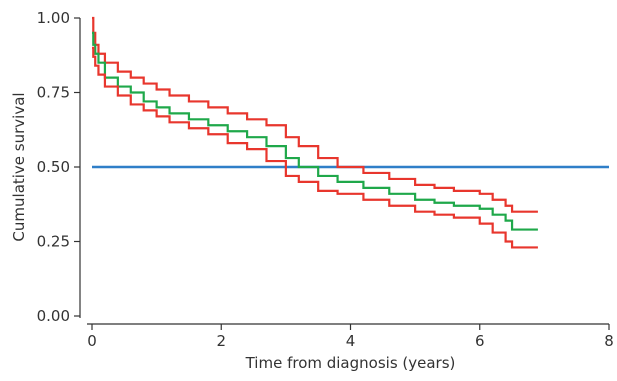 Image resolution: width=617 pixels, height=381 pixels. Describe the element at coordinates (92, 341) in the screenshot. I see `x-tick-label: 0` at that location.